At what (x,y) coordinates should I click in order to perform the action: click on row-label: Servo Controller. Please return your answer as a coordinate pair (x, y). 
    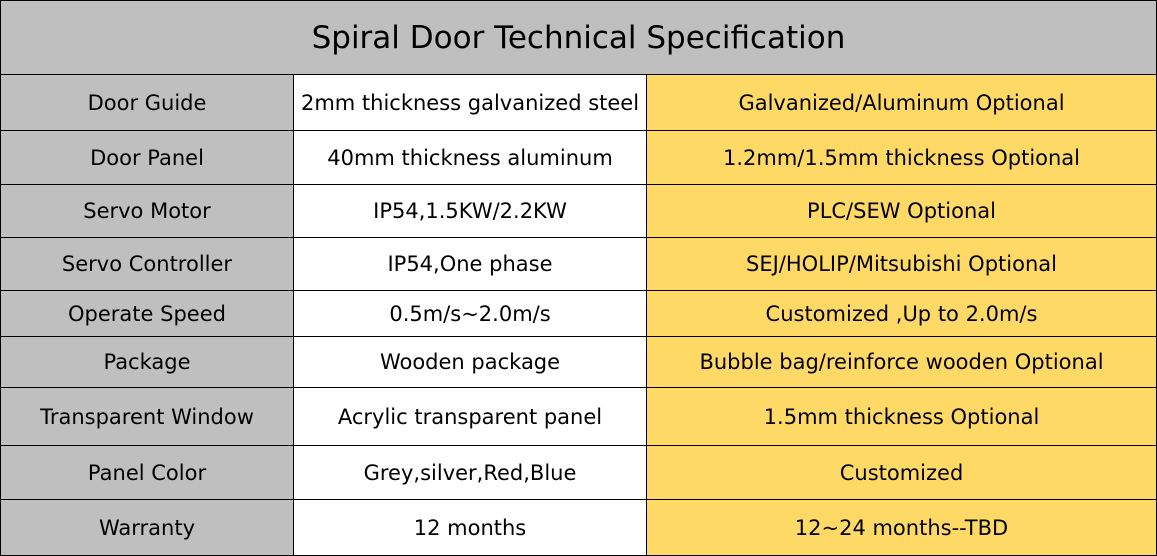
    Looking at the image, I should click on (147, 264).